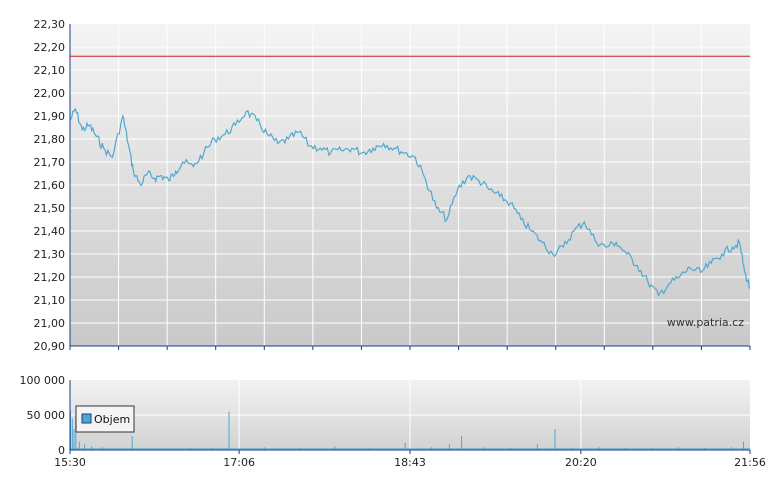 Image resolution: width=780 pixels, height=490 pixels. What do you see at coordinates (70, 462) in the screenshot?
I see `x-tick-label: 15:30` at bounding box center [70, 462].